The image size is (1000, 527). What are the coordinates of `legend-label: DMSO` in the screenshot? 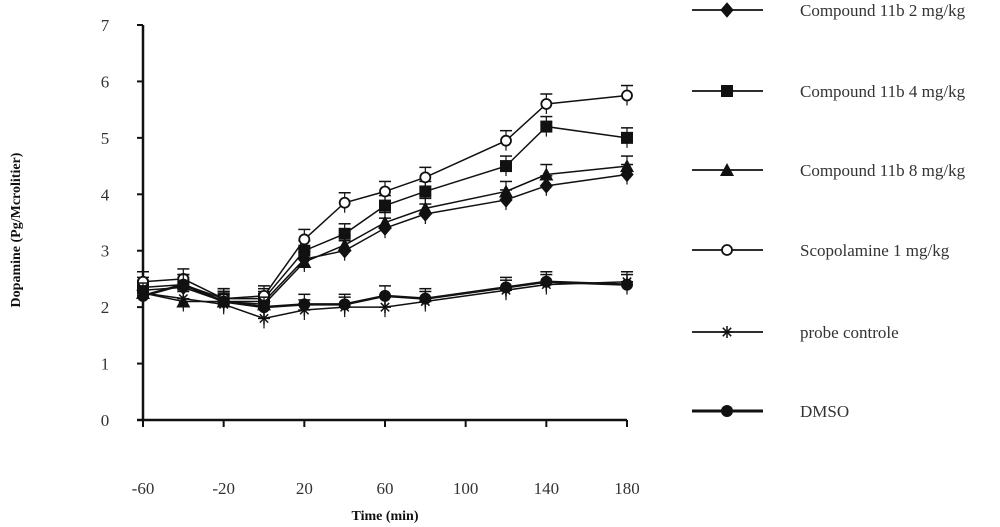 It's located at (824, 411).